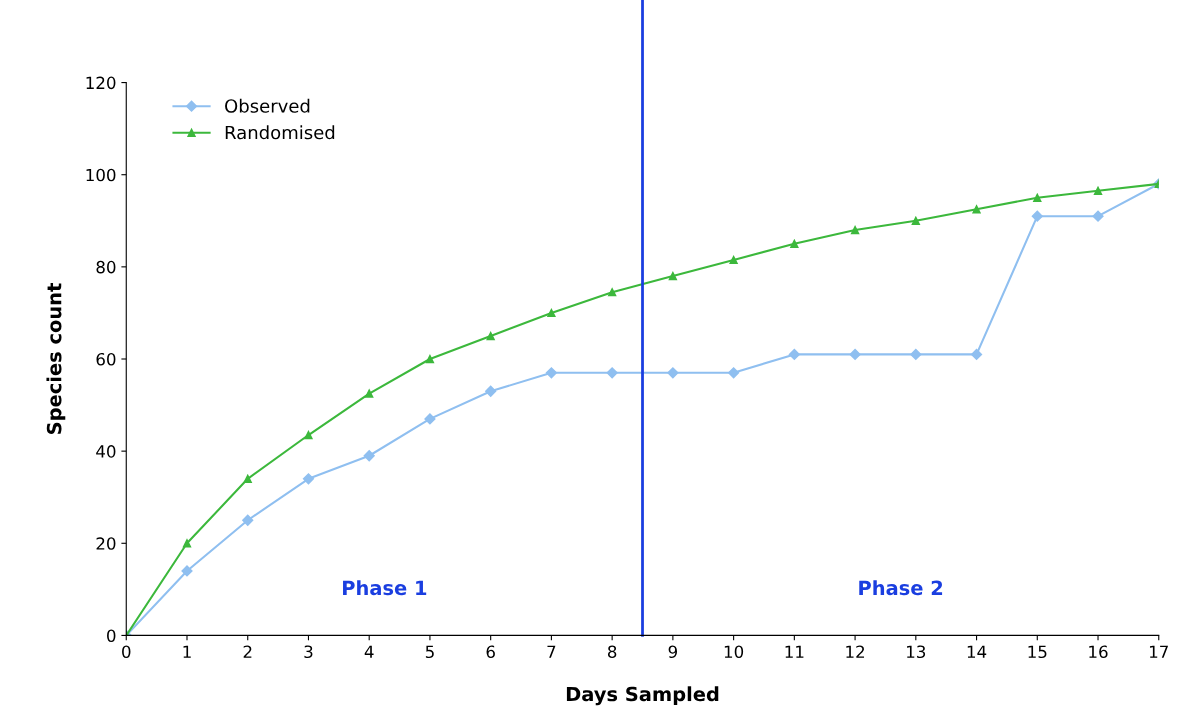  What do you see at coordinates (267, 105) in the screenshot?
I see `legend-label: Observed` at bounding box center [267, 105].